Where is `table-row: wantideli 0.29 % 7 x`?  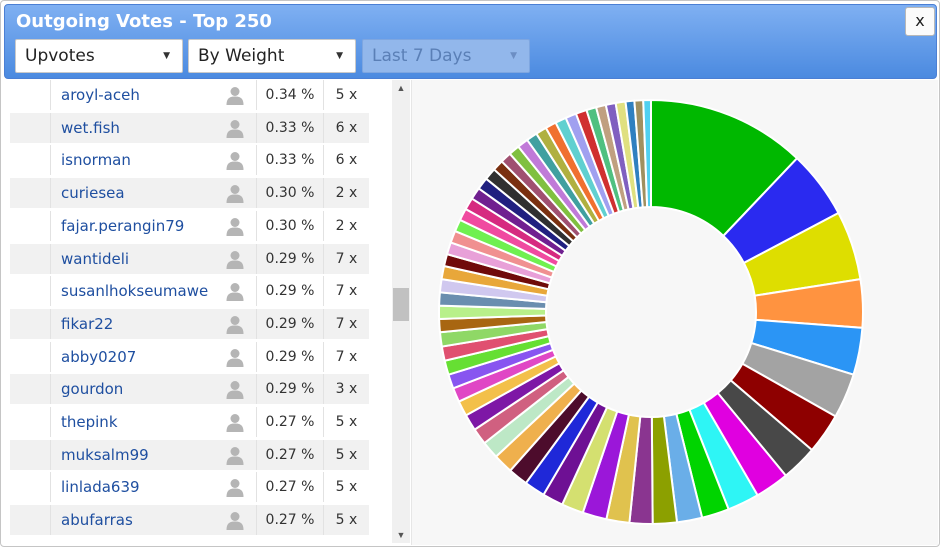 table-row: wantideli 0.29 % 7 x is located at coordinates (189, 258).